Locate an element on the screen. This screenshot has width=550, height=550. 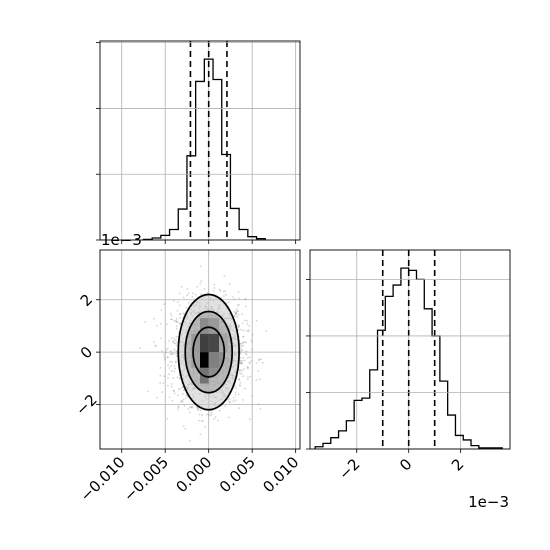
right-x-tick-label: 0 is located at coordinates (405, 464).